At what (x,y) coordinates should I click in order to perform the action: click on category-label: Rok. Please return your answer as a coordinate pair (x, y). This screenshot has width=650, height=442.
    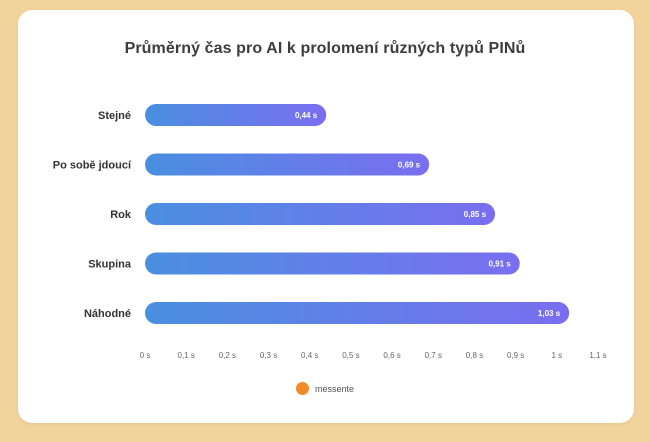
    Looking at the image, I should click on (121, 215).